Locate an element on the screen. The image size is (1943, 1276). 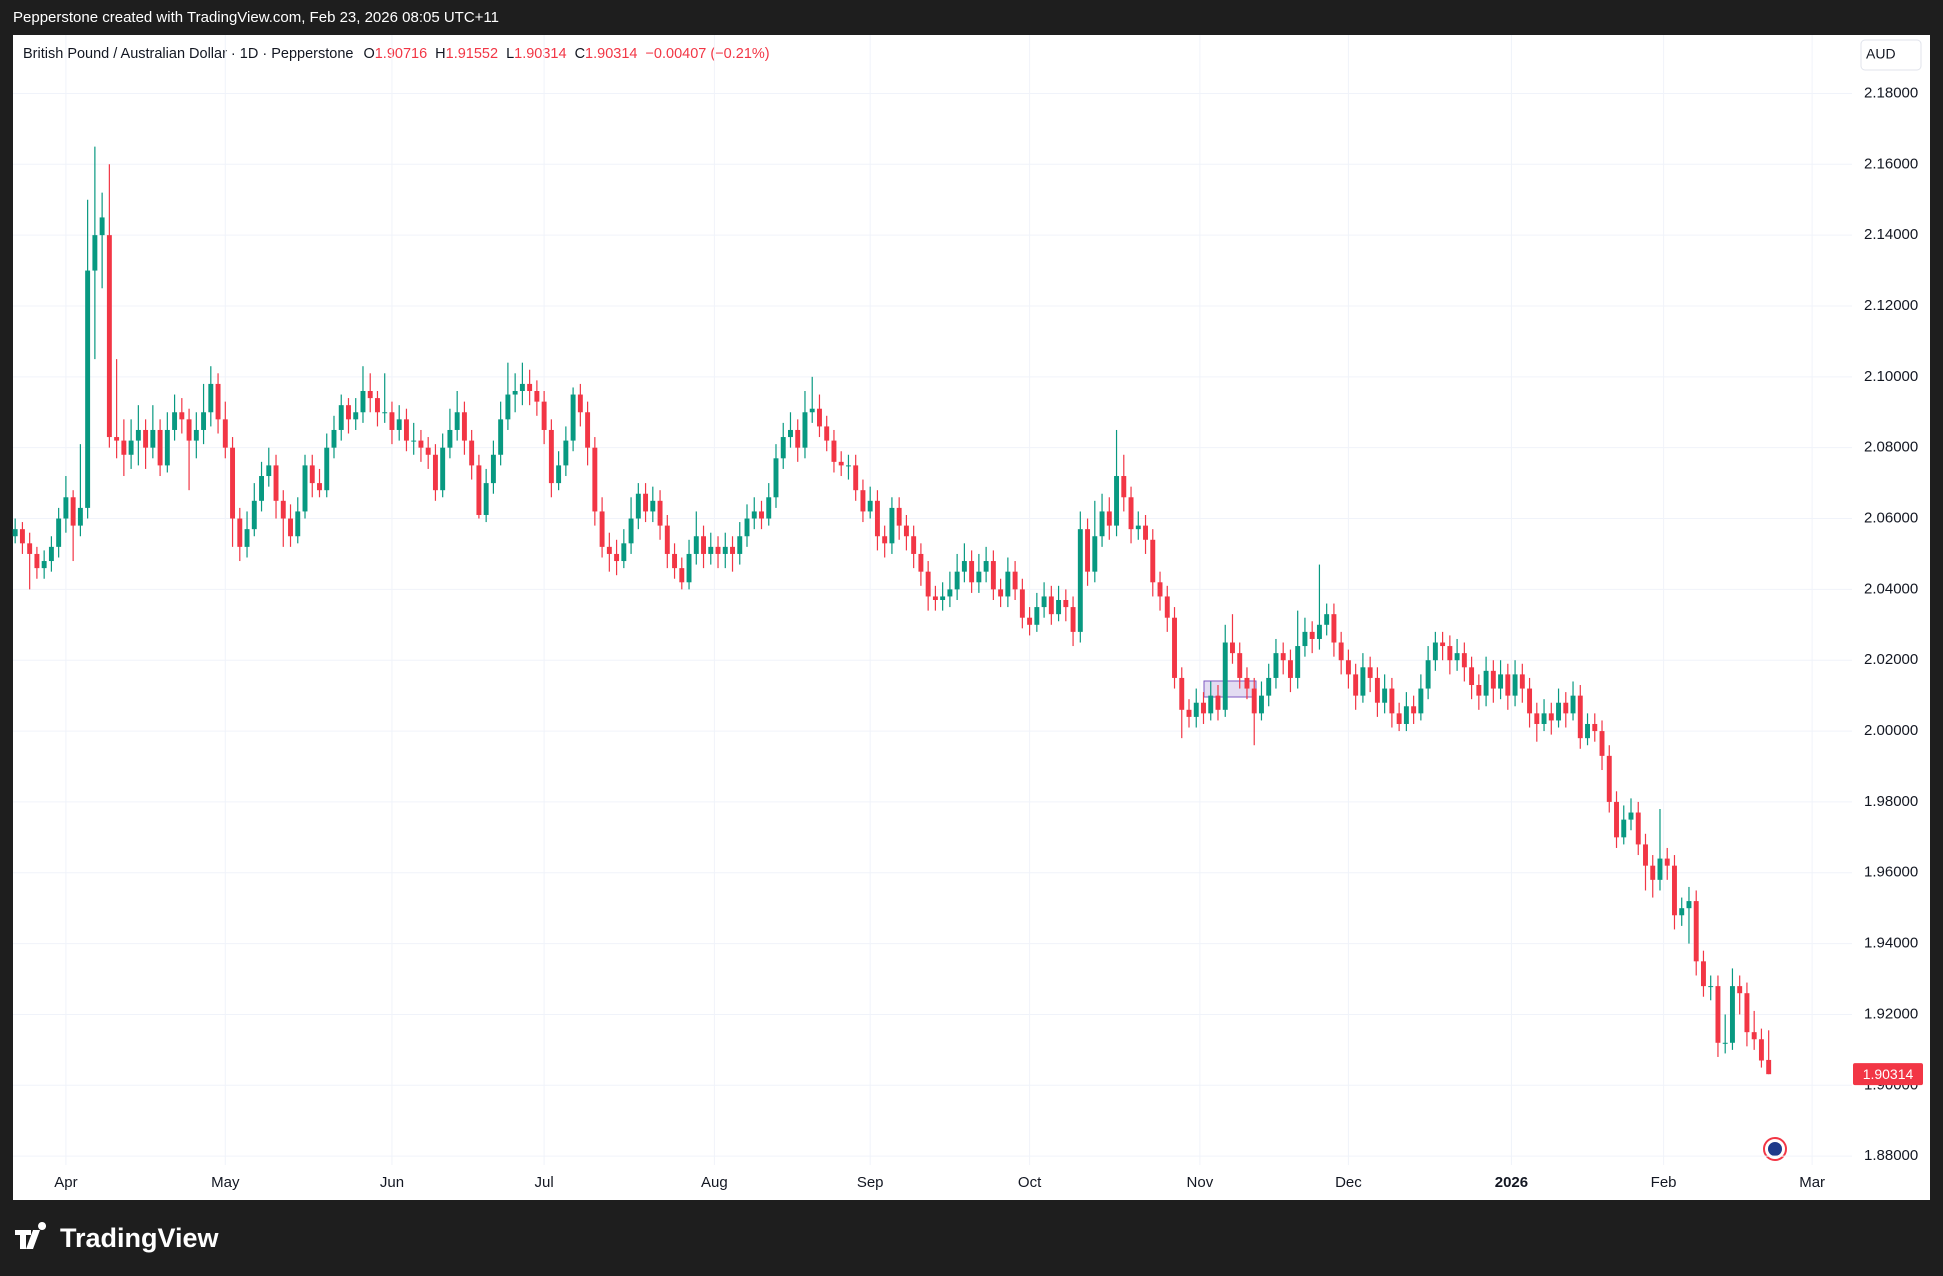
x-tick-label: 2026 is located at coordinates (1511, 1182).